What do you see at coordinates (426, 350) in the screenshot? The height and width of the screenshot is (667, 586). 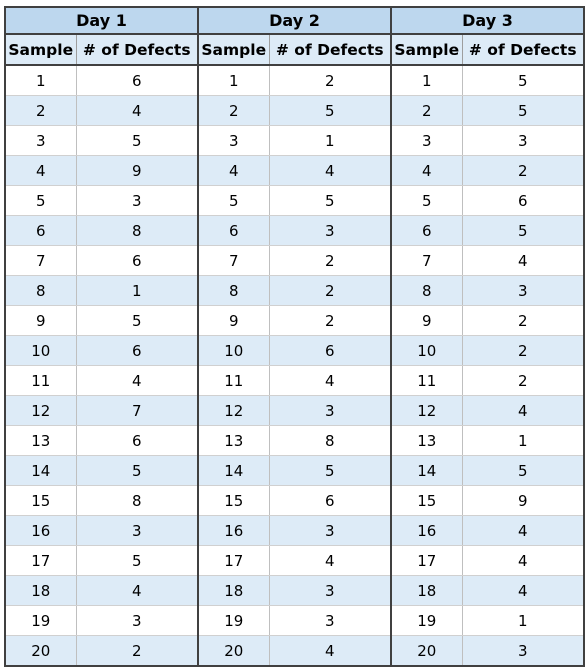 I see `day-3-sample-cell: 10` at bounding box center [426, 350].